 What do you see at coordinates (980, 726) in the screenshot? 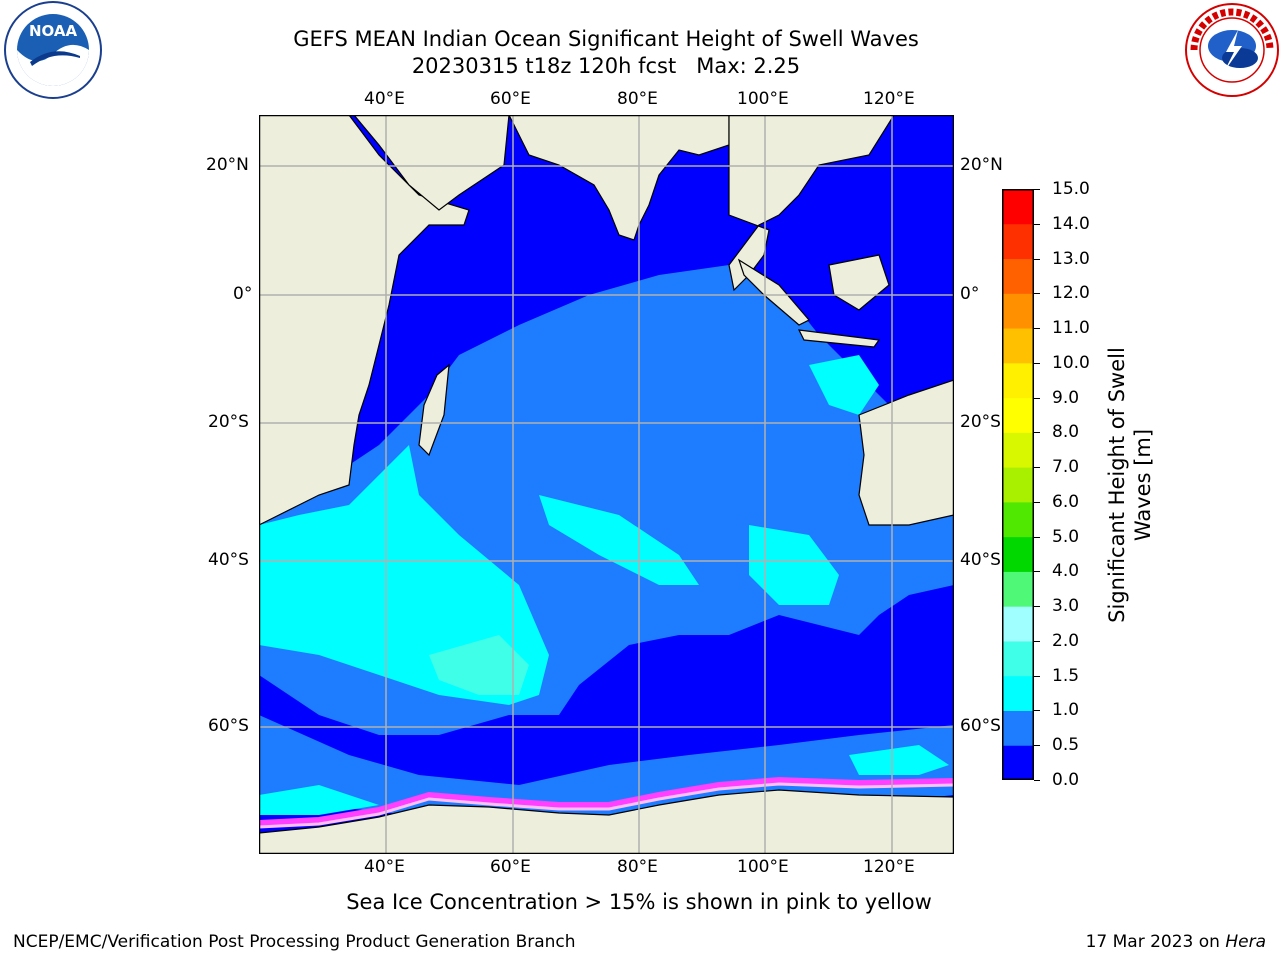
I see `lat-tick-right: 60°S` at bounding box center [980, 726].